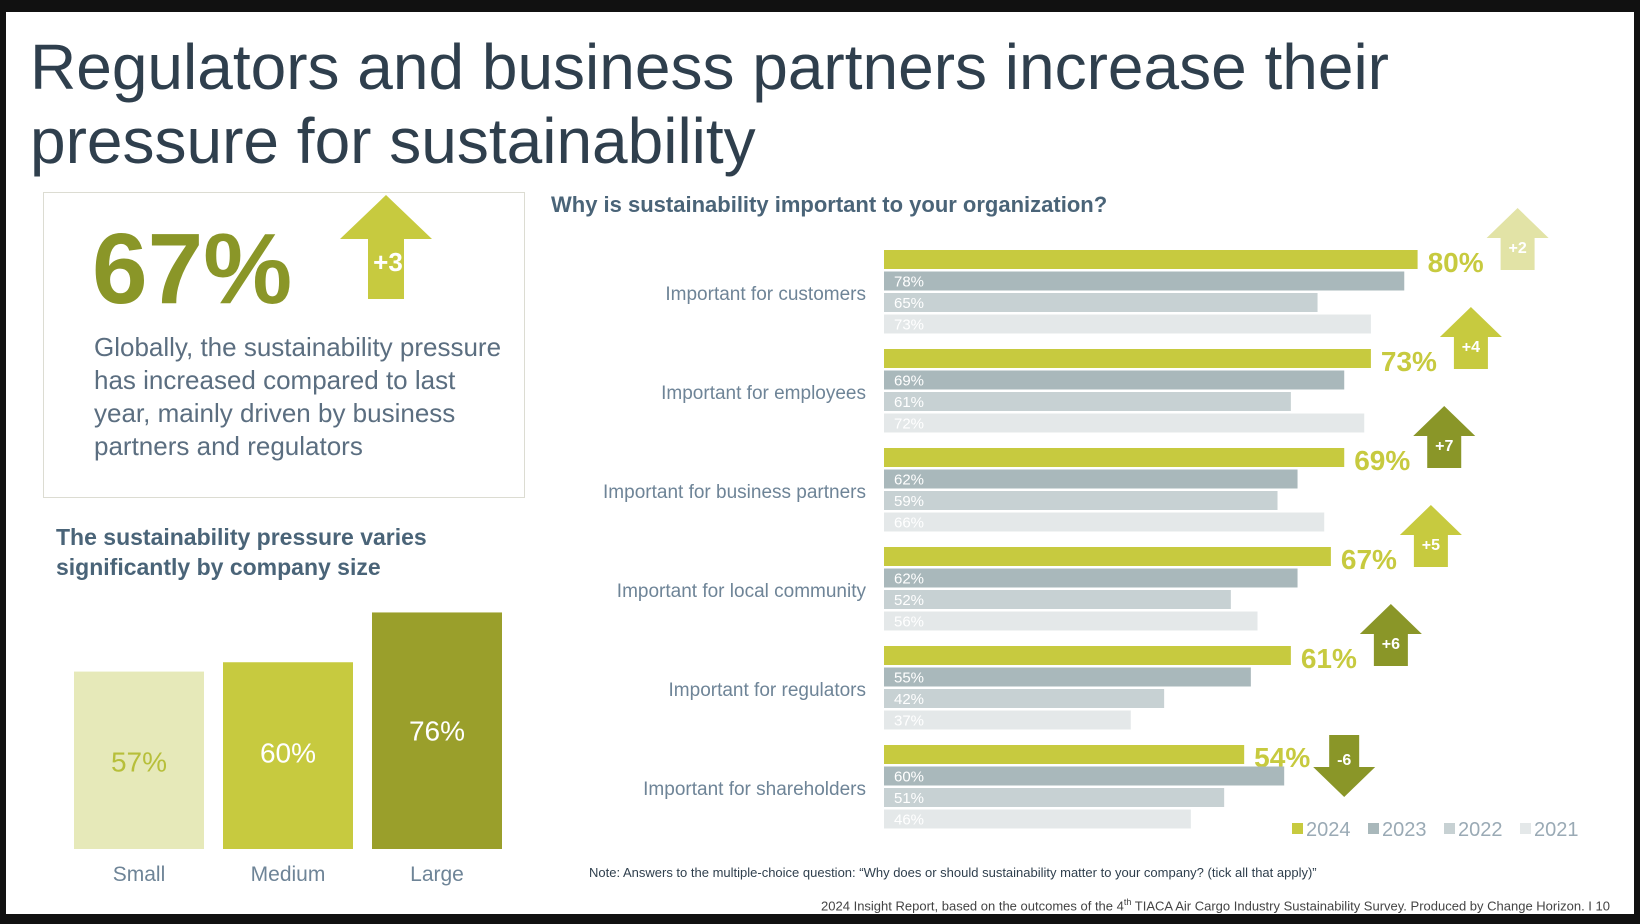  Describe the element at coordinates (1328, 830) in the screenshot. I see `legend-label-2024: 2024` at that location.